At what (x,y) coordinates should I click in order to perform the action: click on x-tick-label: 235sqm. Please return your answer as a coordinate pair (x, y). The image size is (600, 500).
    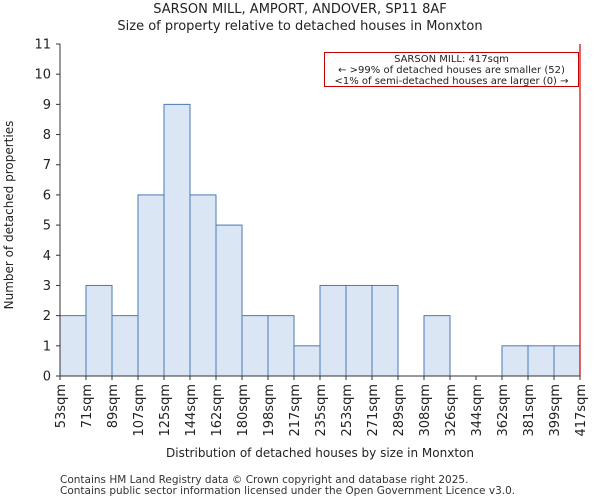
    Looking at the image, I should click on (321, 410).